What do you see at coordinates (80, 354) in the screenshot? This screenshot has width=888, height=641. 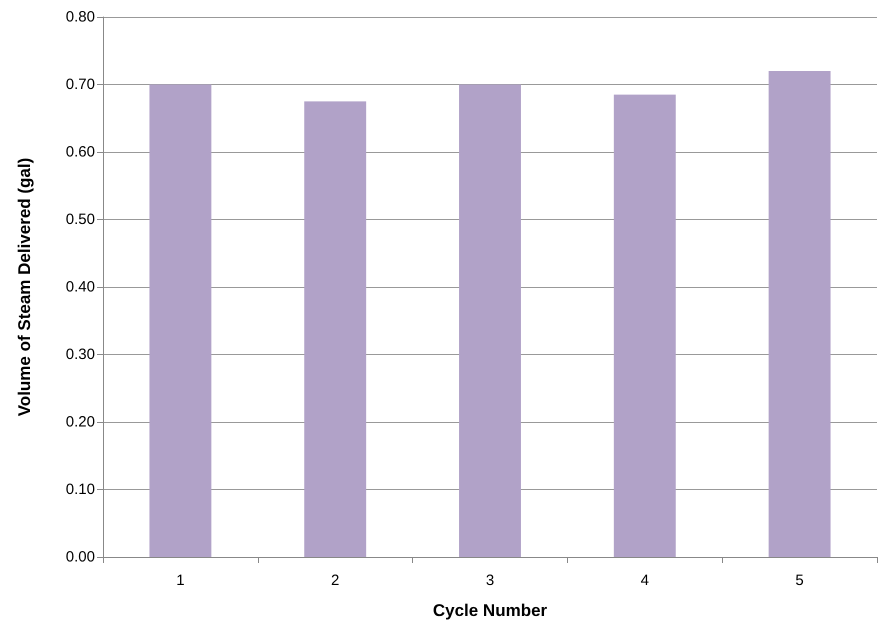 I see `y-tick-label: 0.30` at bounding box center [80, 354].